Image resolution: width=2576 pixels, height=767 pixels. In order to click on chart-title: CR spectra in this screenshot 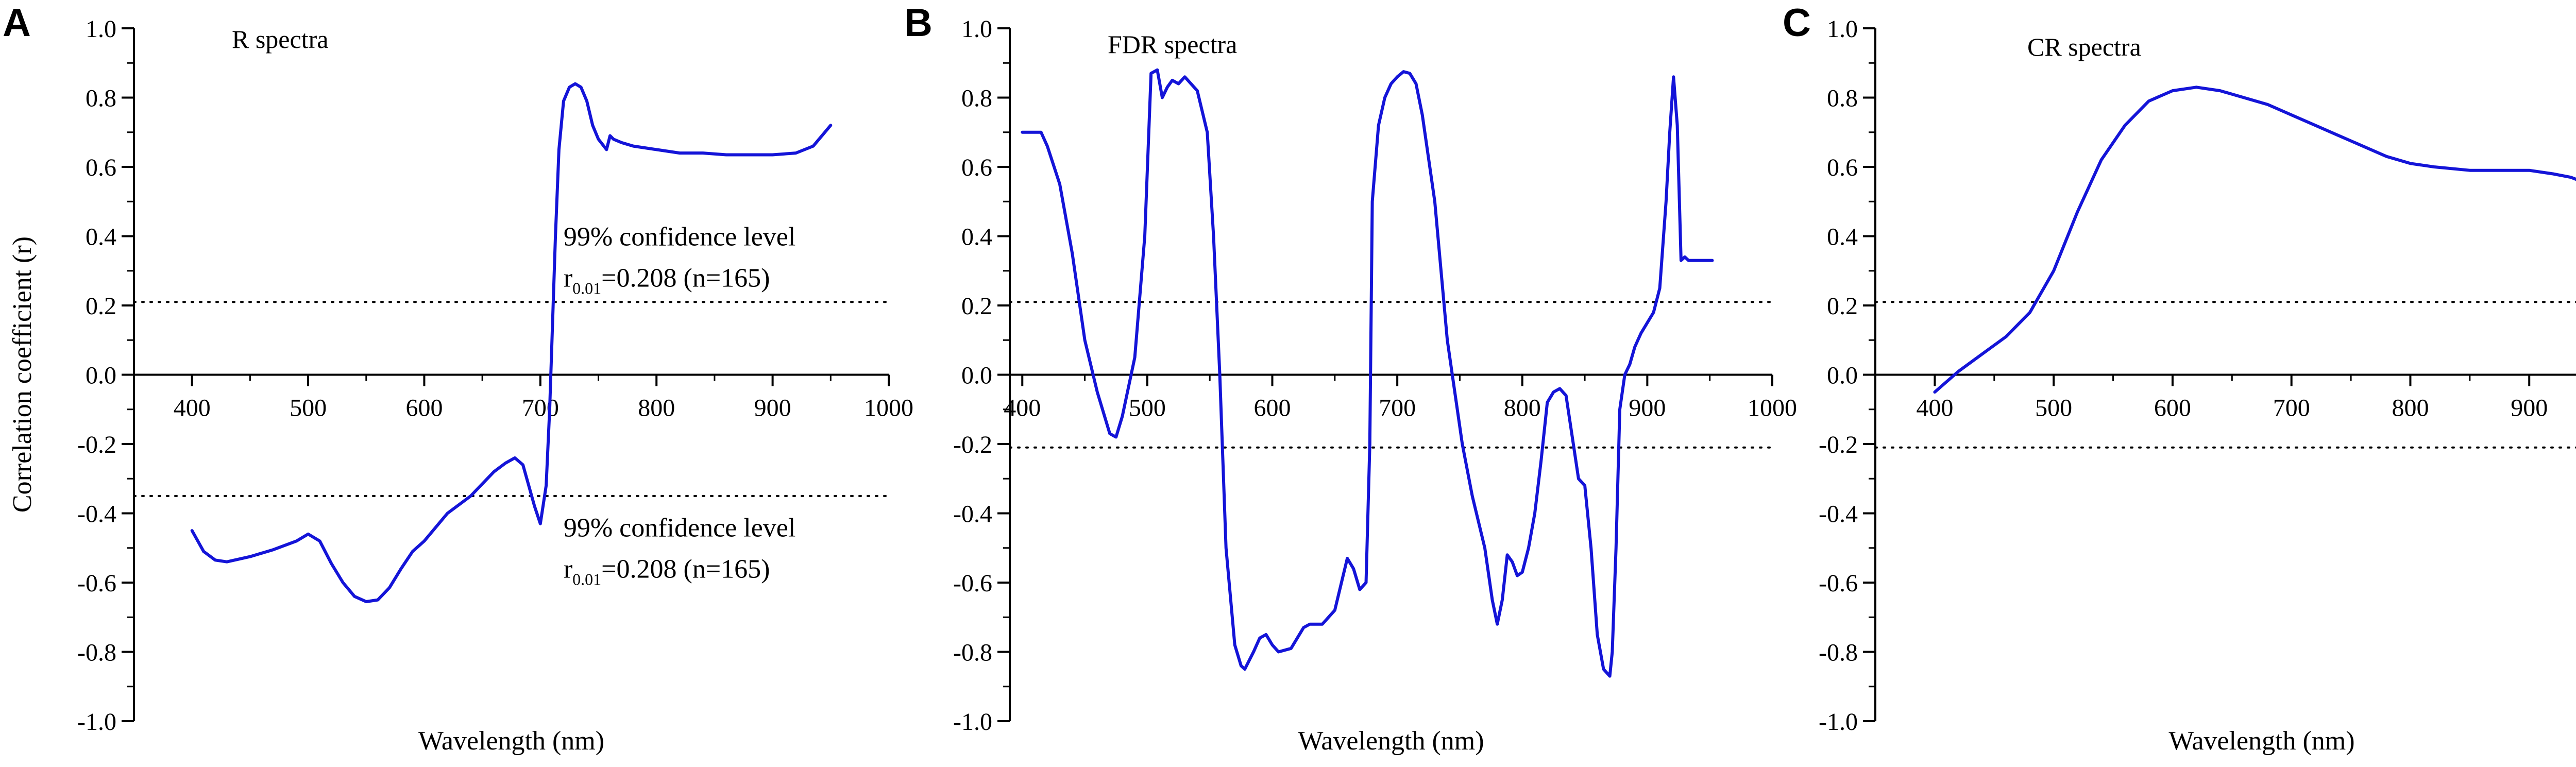, I will do `click(2084, 46)`.